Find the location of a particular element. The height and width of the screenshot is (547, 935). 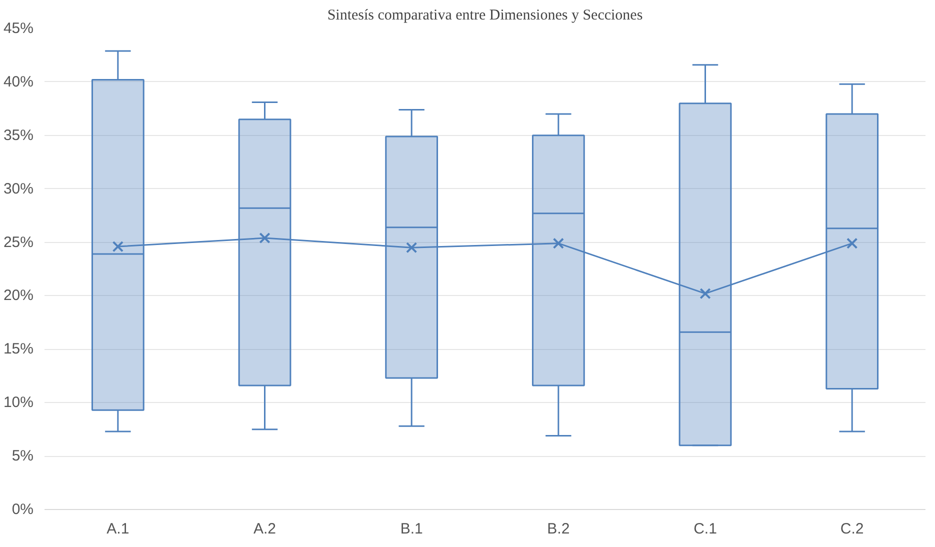

x-tick-label: C.2 is located at coordinates (852, 529).